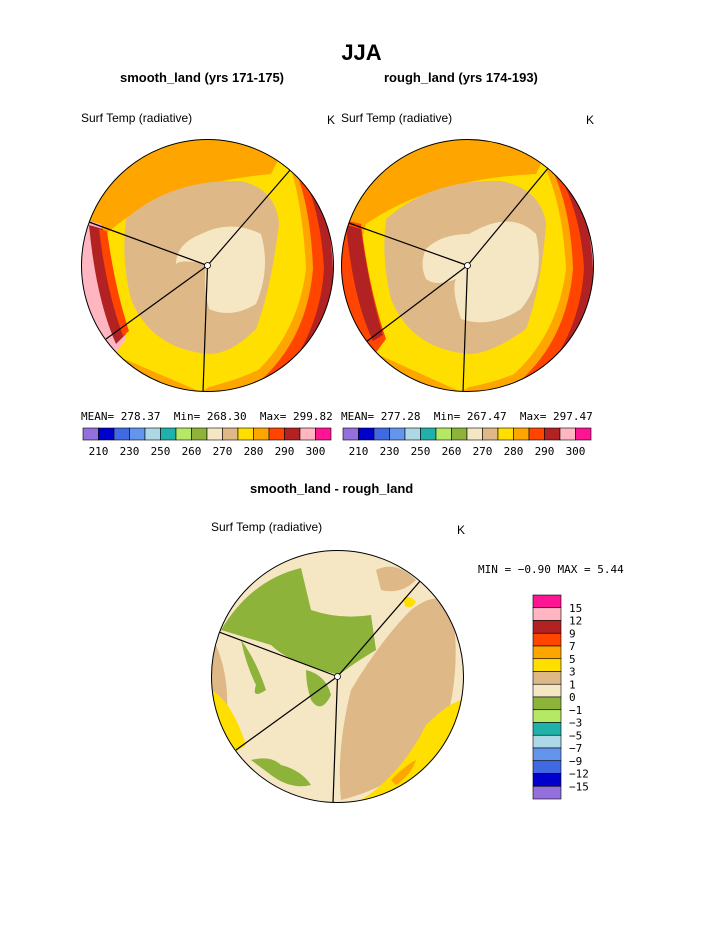 The height and width of the screenshot is (935, 723). Describe the element at coordinates (572, 646) in the screenshot. I see `colorbar-tick-diff-3: 7` at that location.